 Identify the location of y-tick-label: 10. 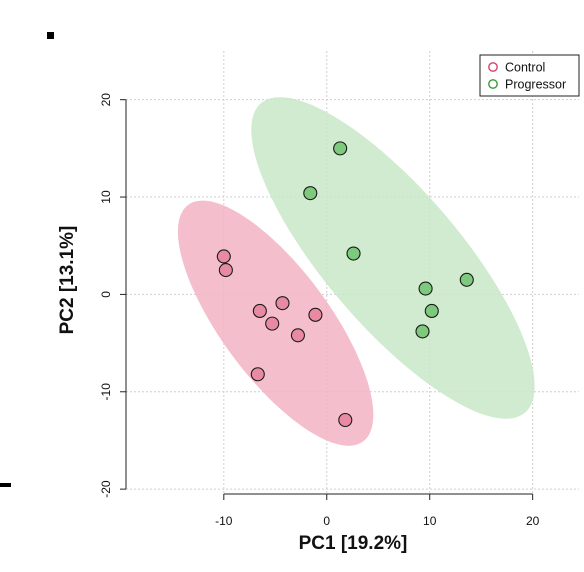
(106, 197).